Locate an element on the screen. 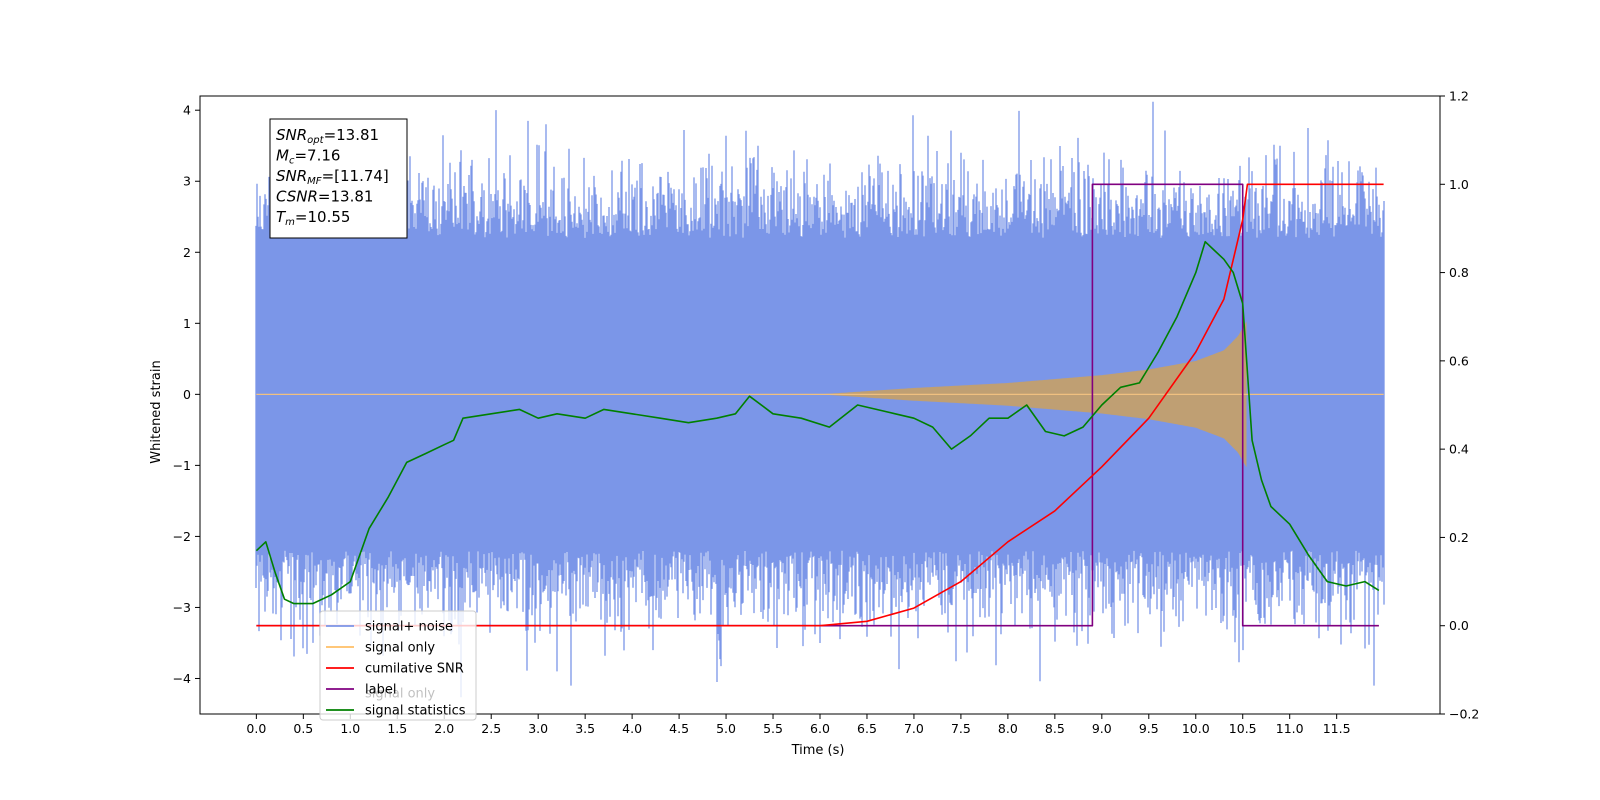 This screenshot has height=800, width=1600. y-axis-left: 4 3 2 1 0 −1 −2 −3 −4 is located at coordinates (186, 394).